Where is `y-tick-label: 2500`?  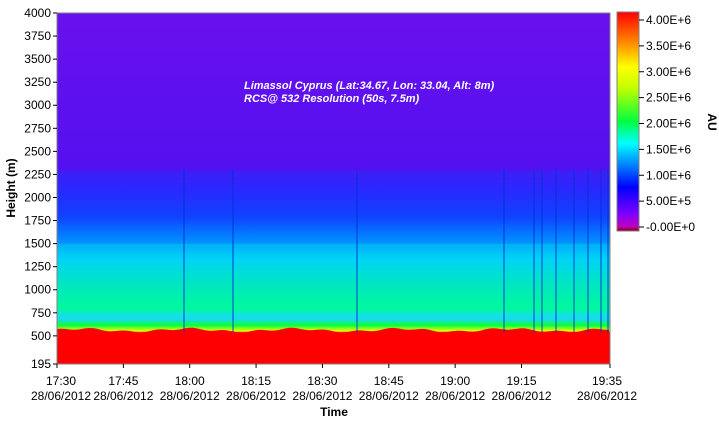 y-tick-label: 2500 is located at coordinates (37, 151).